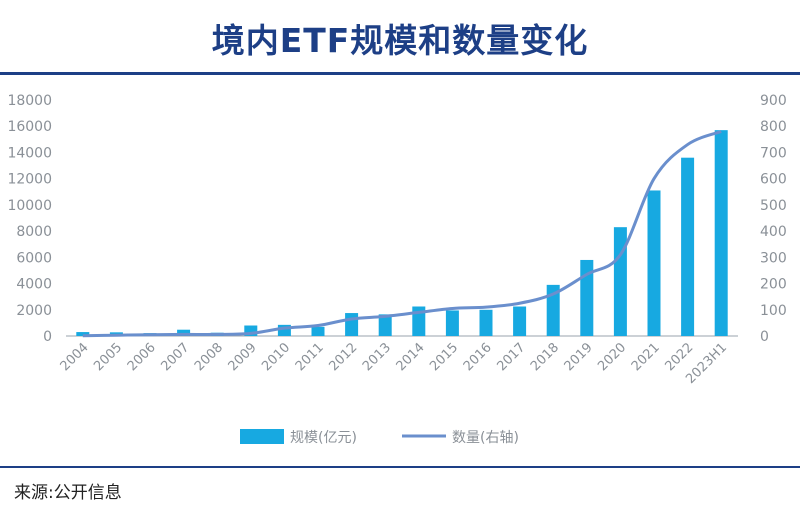 The height and width of the screenshot is (520, 800). I want to click on left-axis-tick-label: 14000, so click(29, 153).